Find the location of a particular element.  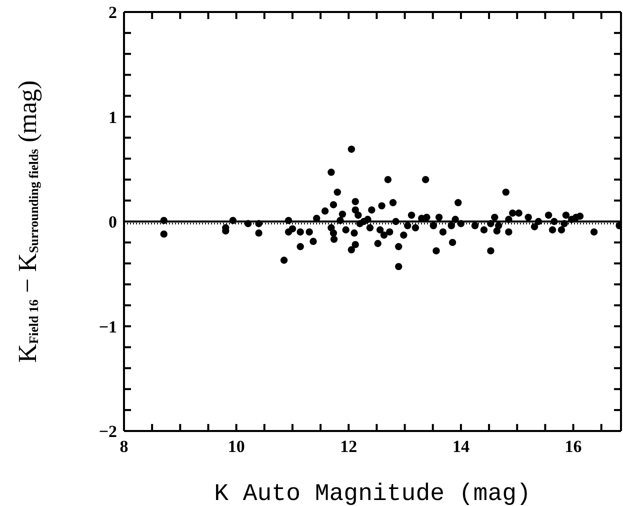

x-tick-label: 14 is located at coordinates (461, 446).